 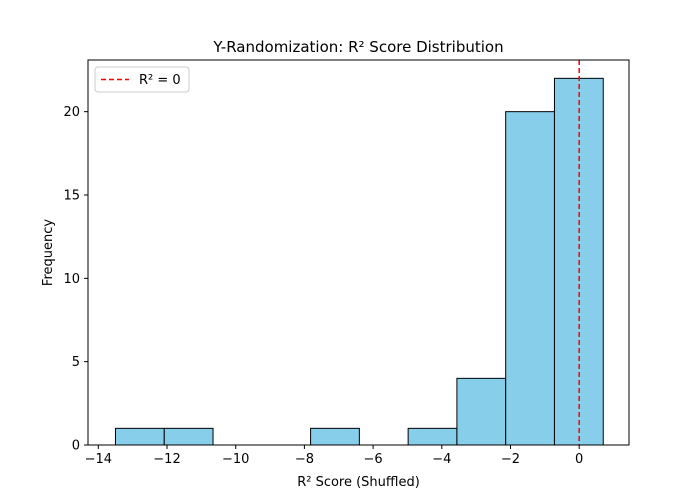 What do you see at coordinates (579, 459) in the screenshot?
I see `x-tick-label: 0` at bounding box center [579, 459].